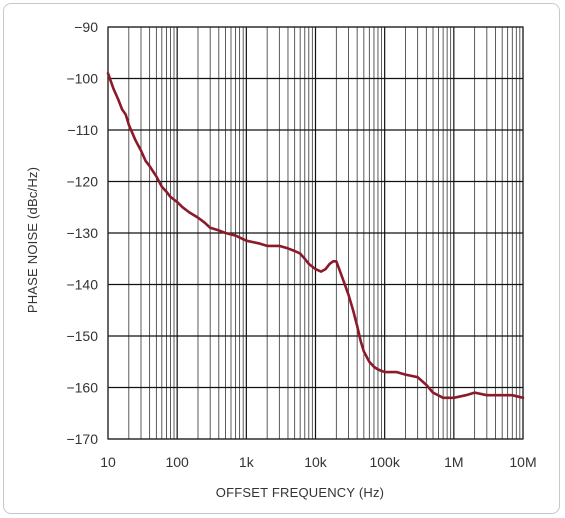 The height and width of the screenshot is (518, 565). What do you see at coordinates (82, 285) in the screenshot?
I see `y-tick-label: −140` at bounding box center [82, 285].